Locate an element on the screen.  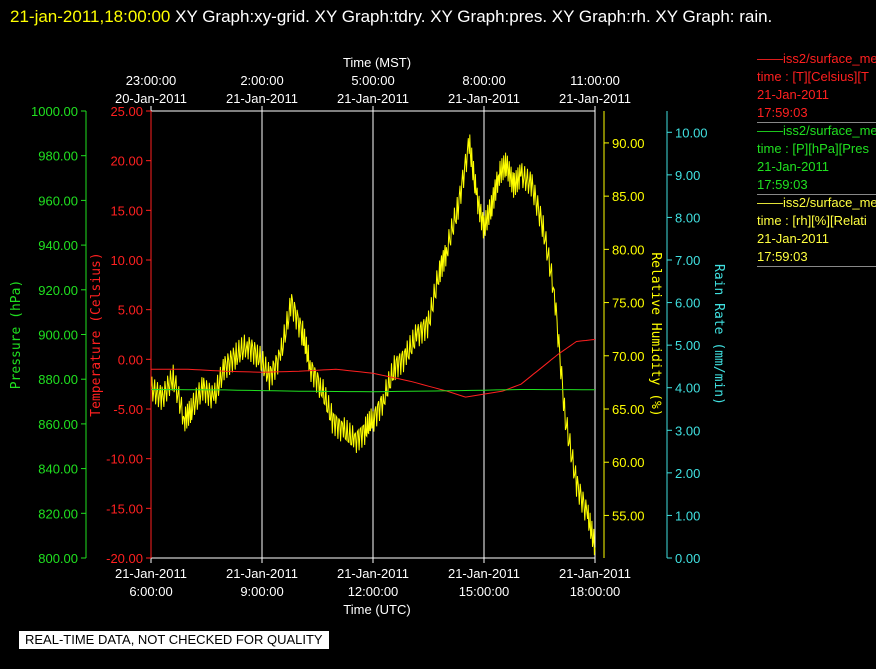
temperature-tick-label: 10.00 is located at coordinates (126, 260).